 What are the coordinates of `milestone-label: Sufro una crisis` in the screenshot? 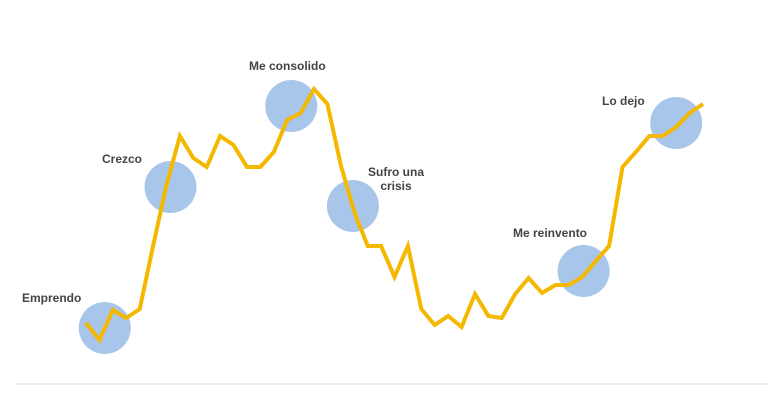 It's located at (396, 179).